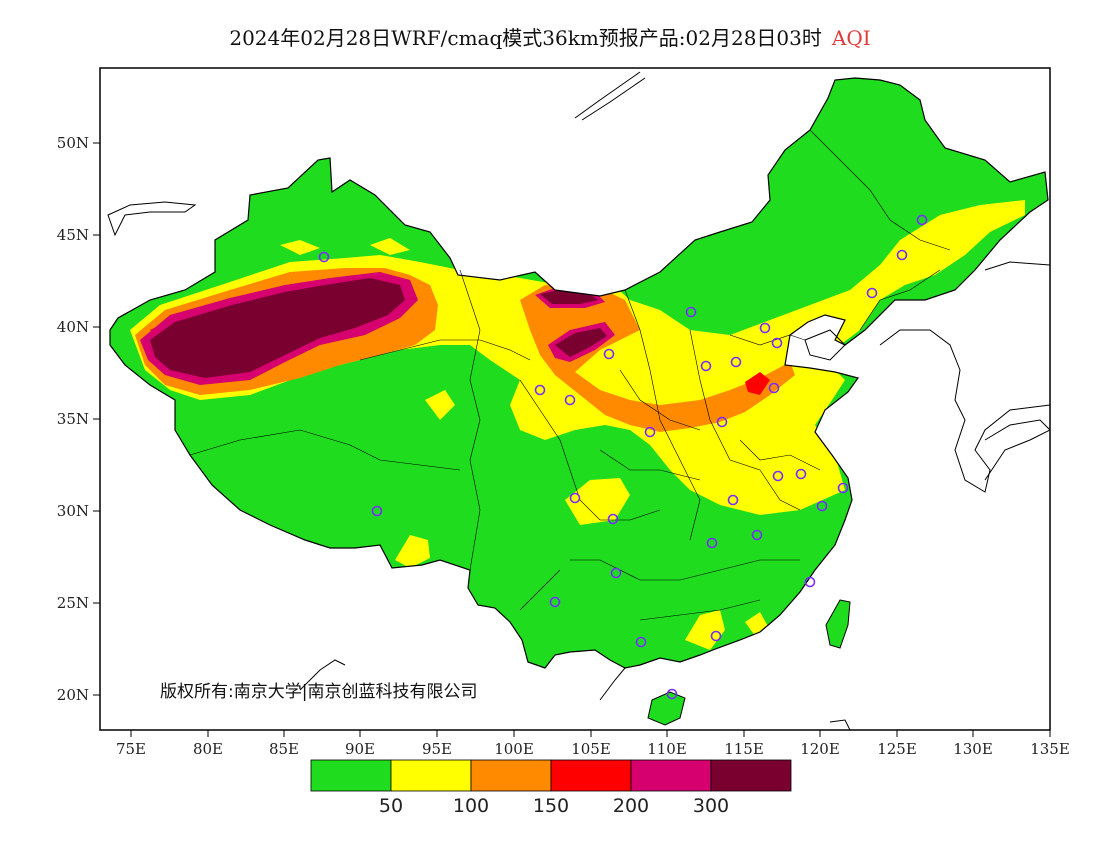 This screenshot has width=1100, height=850. What do you see at coordinates (131, 749) in the screenshot?
I see `lon-tick-label: 75E` at bounding box center [131, 749].